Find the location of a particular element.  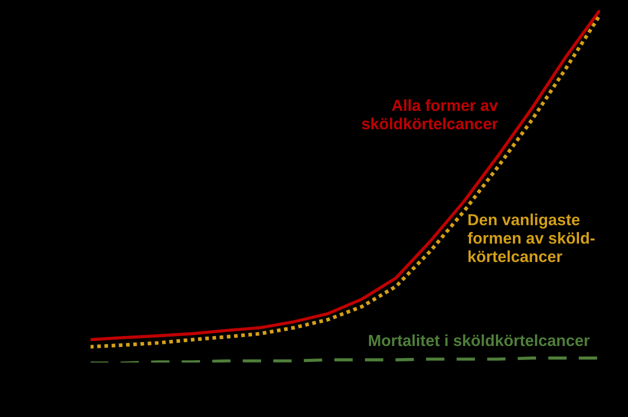

series-label: Mortalitet i sköldkörtelcancer is located at coordinates (479, 340).